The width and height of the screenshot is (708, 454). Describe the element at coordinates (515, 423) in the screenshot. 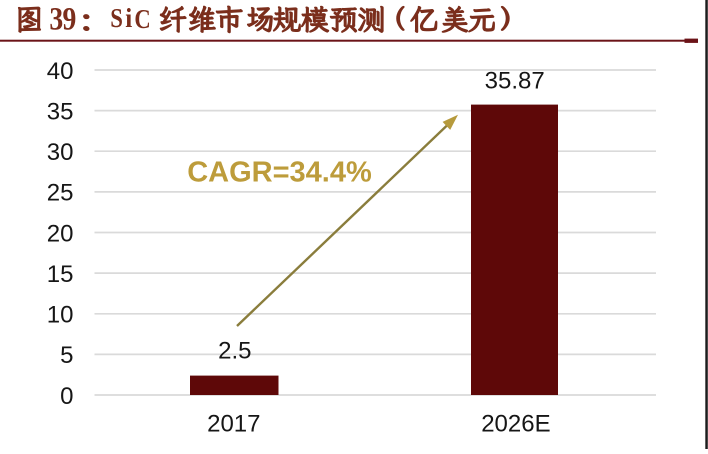

I see `svg-text: 2026E` at that location.